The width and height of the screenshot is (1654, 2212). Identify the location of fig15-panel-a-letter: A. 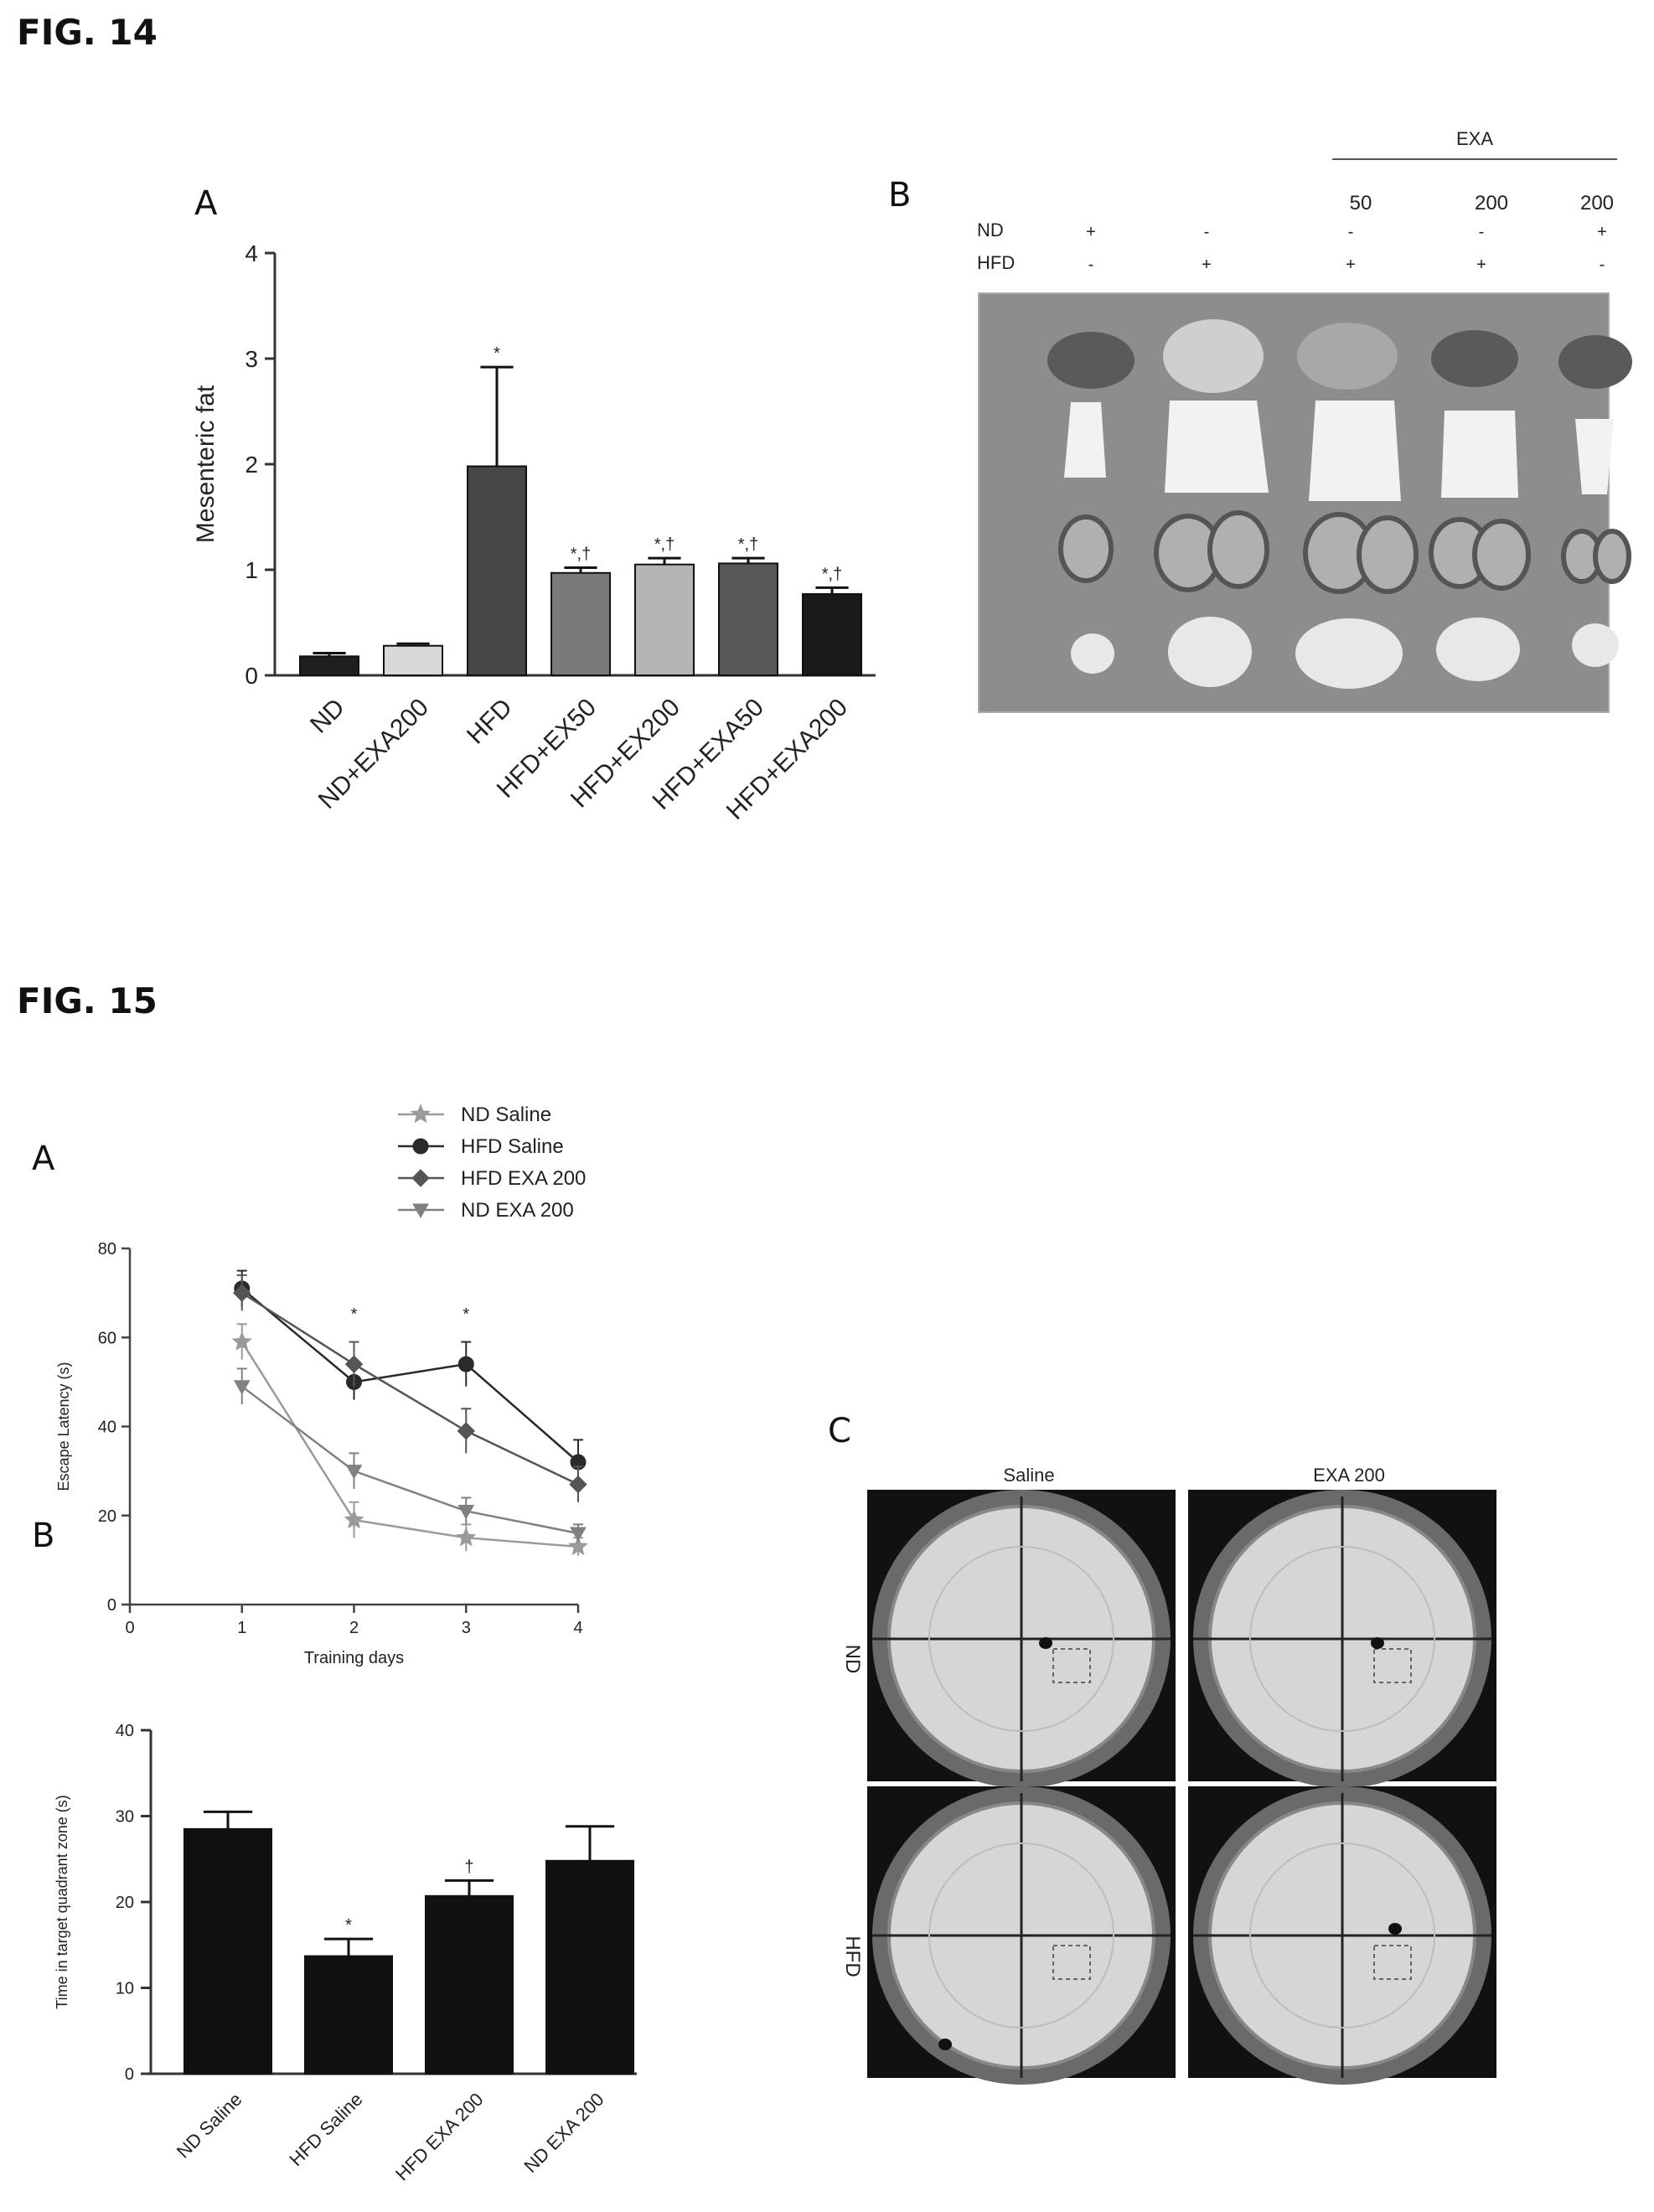
(43, 1159).